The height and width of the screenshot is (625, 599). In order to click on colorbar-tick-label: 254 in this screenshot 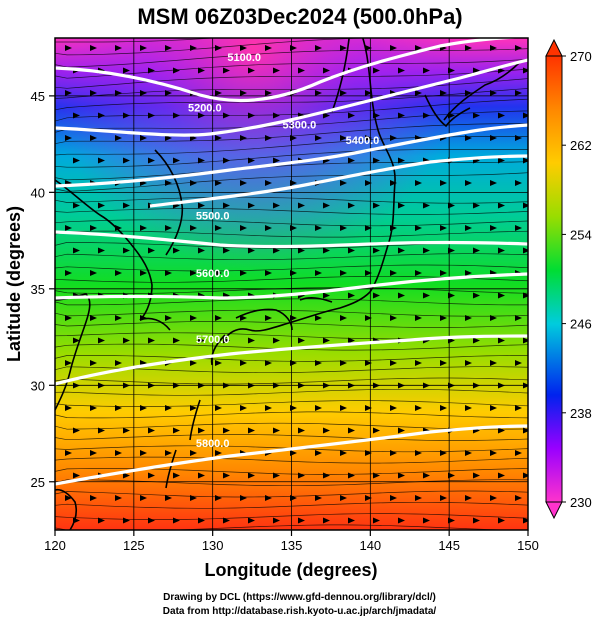, I will do `click(581, 234)`.